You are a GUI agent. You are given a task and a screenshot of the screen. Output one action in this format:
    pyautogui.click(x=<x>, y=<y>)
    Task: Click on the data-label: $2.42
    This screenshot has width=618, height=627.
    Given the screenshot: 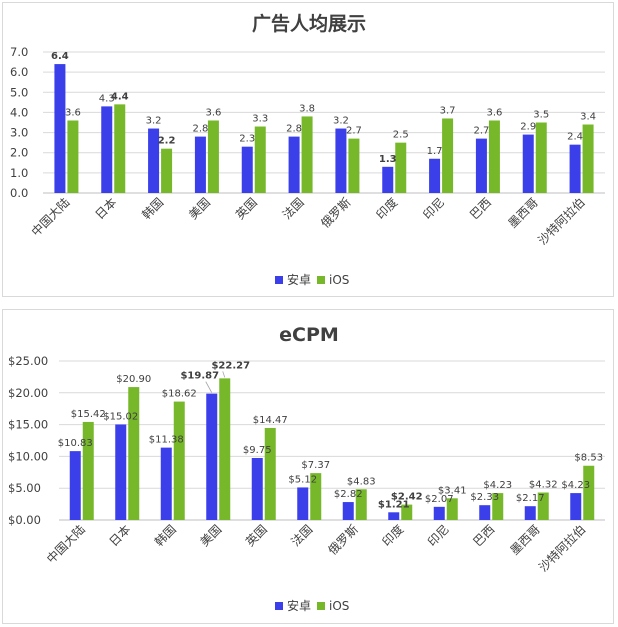 What is the action you would take?
    pyautogui.click(x=407, y=497)
    